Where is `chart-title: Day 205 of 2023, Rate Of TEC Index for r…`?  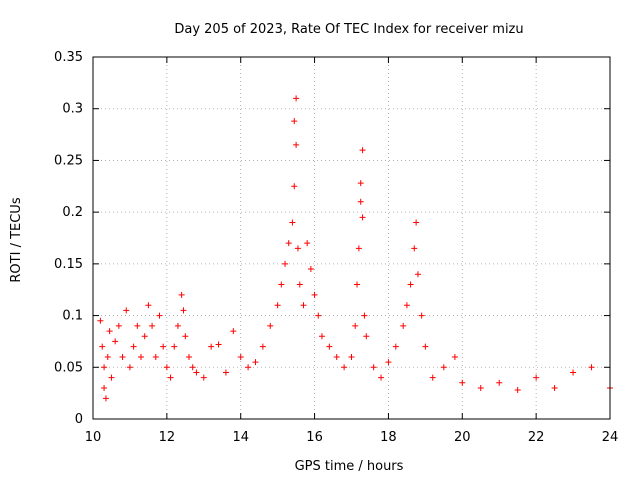 chart-title: Day 205 of 2023, Rate Of TEC Index for r… is located at coordinates (348, 29).